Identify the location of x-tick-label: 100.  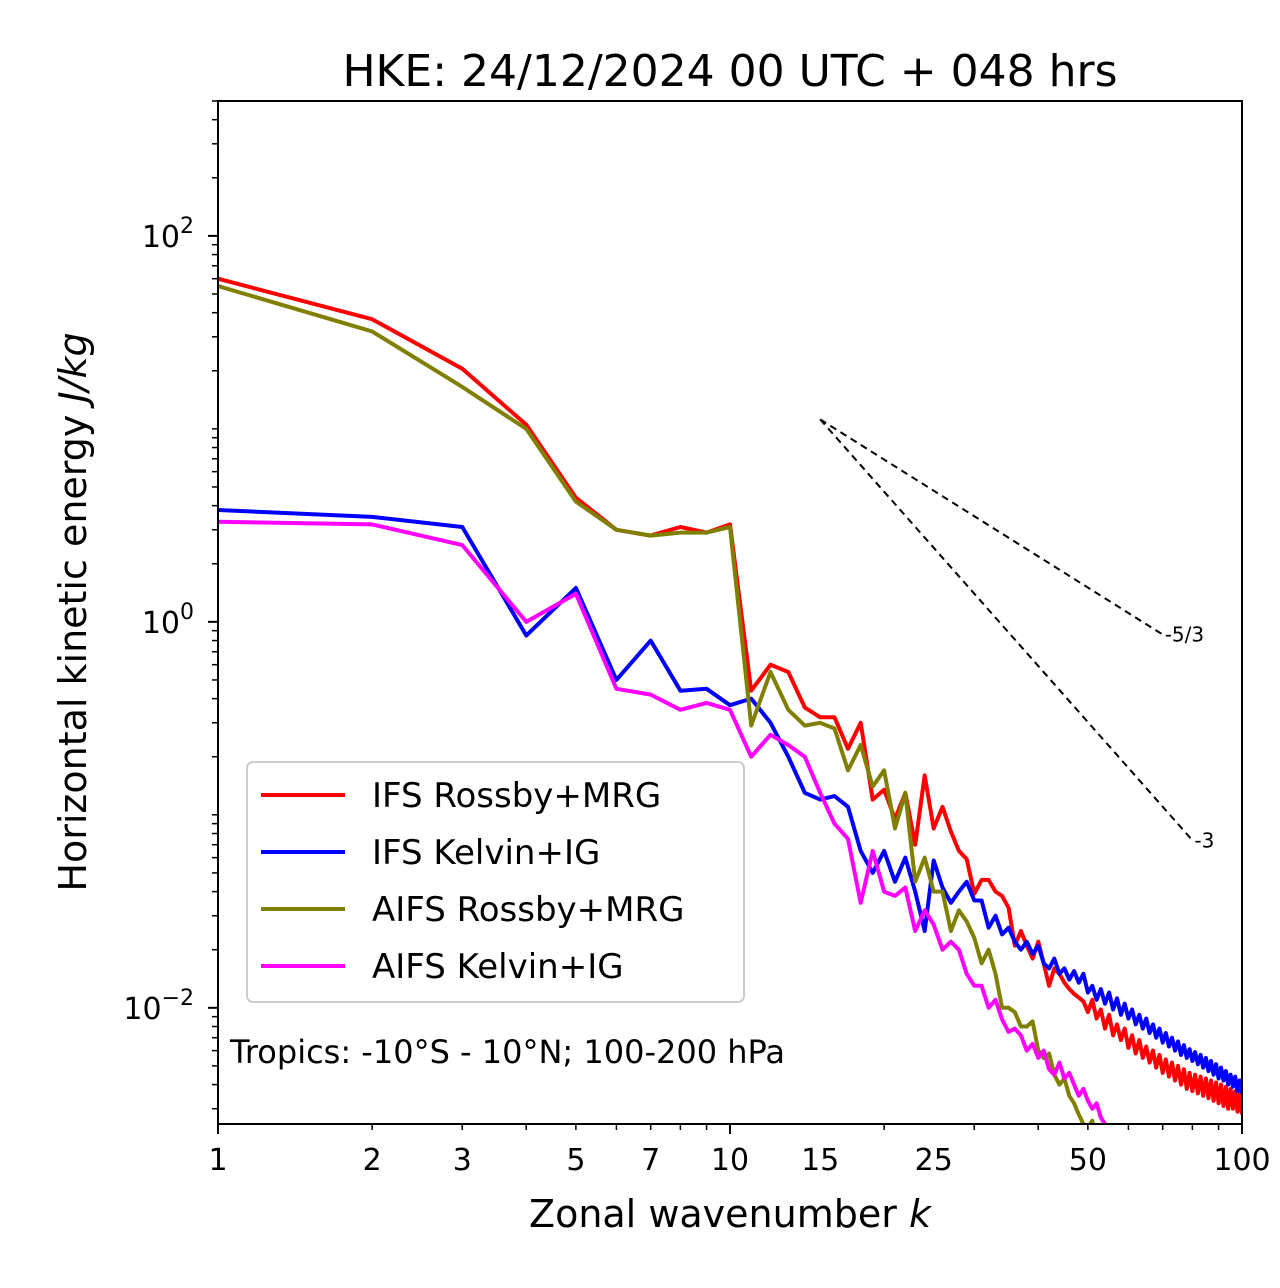
(1241, 1160).